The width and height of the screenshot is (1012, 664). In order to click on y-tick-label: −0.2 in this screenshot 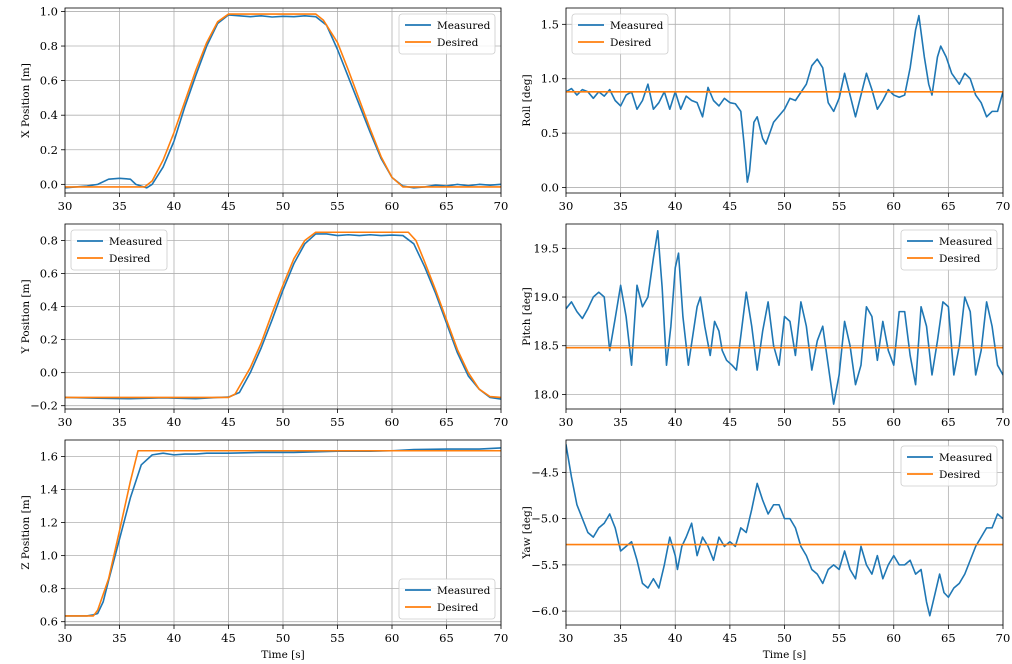, I will do `click(44, 406)`.